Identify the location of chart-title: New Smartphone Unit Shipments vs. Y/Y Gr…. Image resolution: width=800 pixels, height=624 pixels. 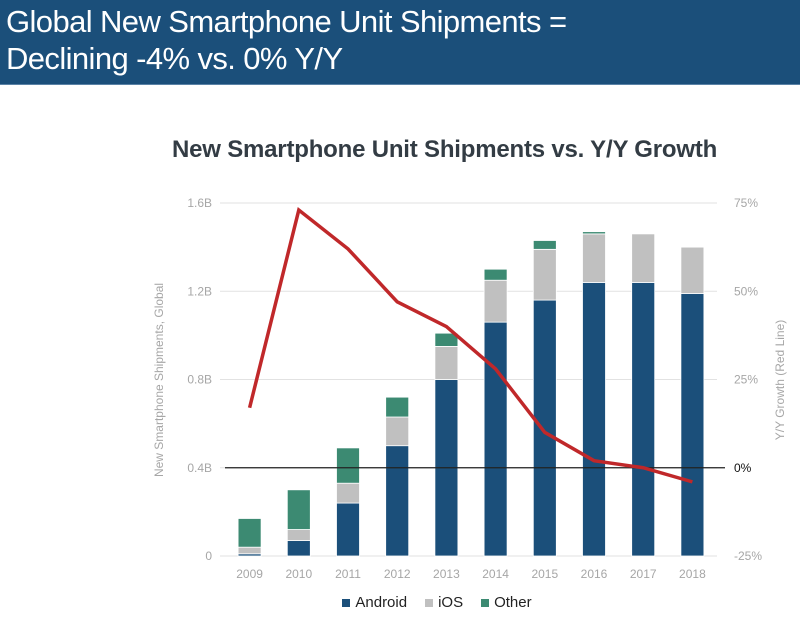
(445, 149).